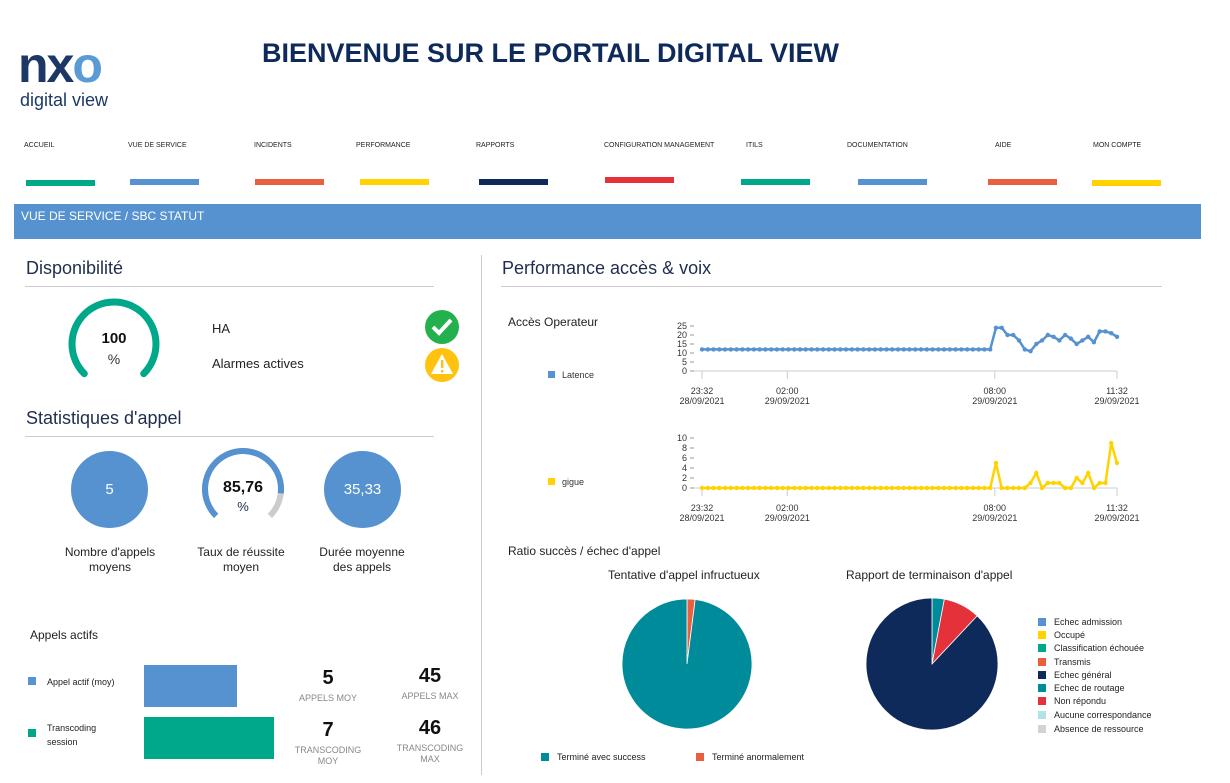 This screenshot has width=1230, height=783. What do you see at coordinates (328, 678) in the screenshot?
I see `moy-value: 5` at bounding box center [328, 678].